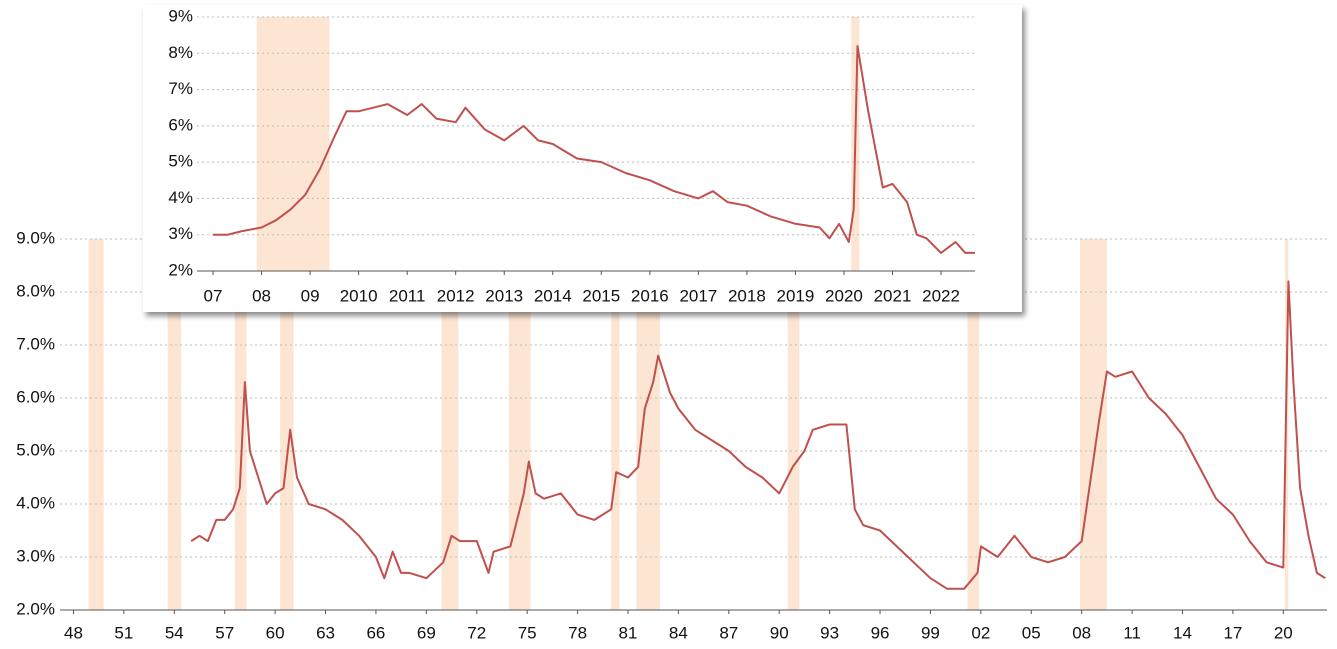 The height and width of the screenshot is (649, 1337). What do you see at coordinates (35, 555) in the screenshot?
I see `y-tick-label: 3.0%` at bounding box center [35, 555].